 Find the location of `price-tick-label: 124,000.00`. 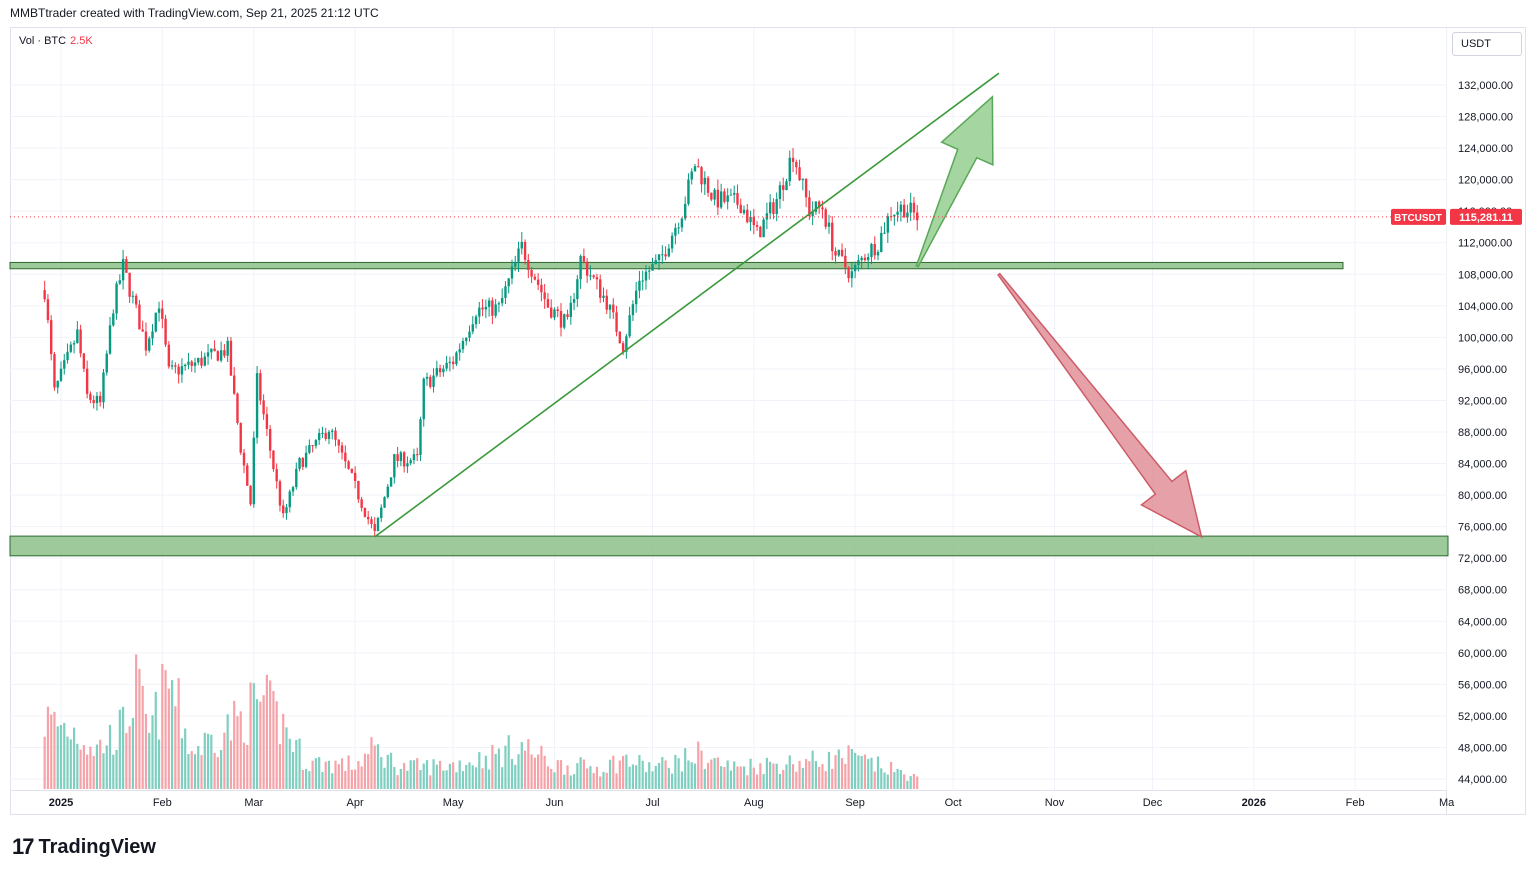

price-tick-label: 124,000.00 is located at coordinates (1485, 149).